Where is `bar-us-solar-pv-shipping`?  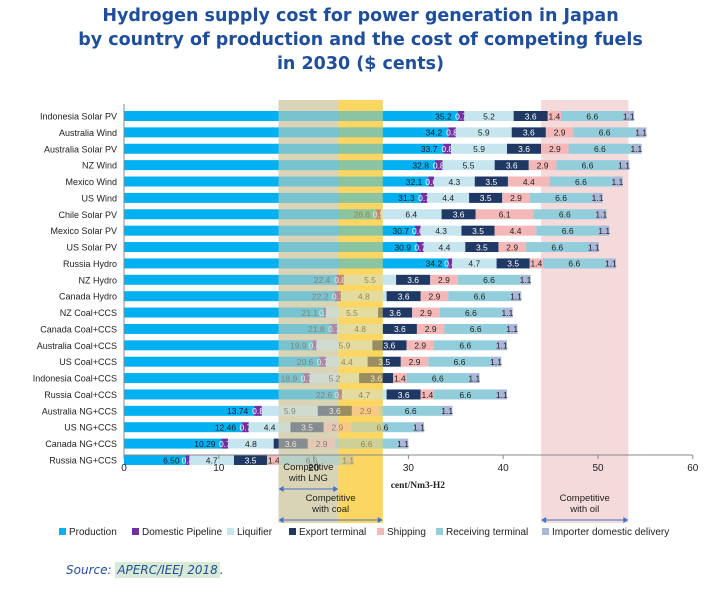
bar-us-solar-pv-shipping is located at coordinates (512, 247).